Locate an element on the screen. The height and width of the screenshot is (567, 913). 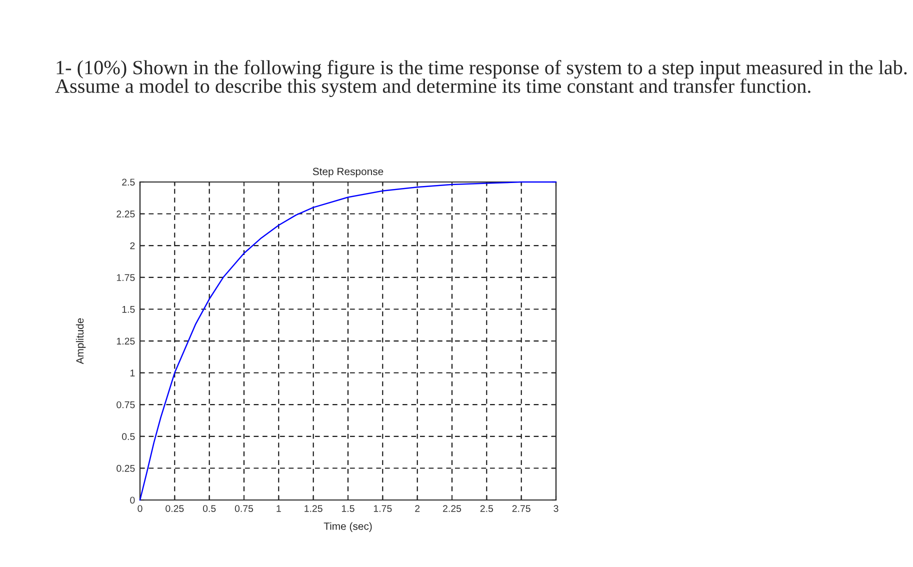
y-tick-label: 2.25 is located at coordinates (125, 214).